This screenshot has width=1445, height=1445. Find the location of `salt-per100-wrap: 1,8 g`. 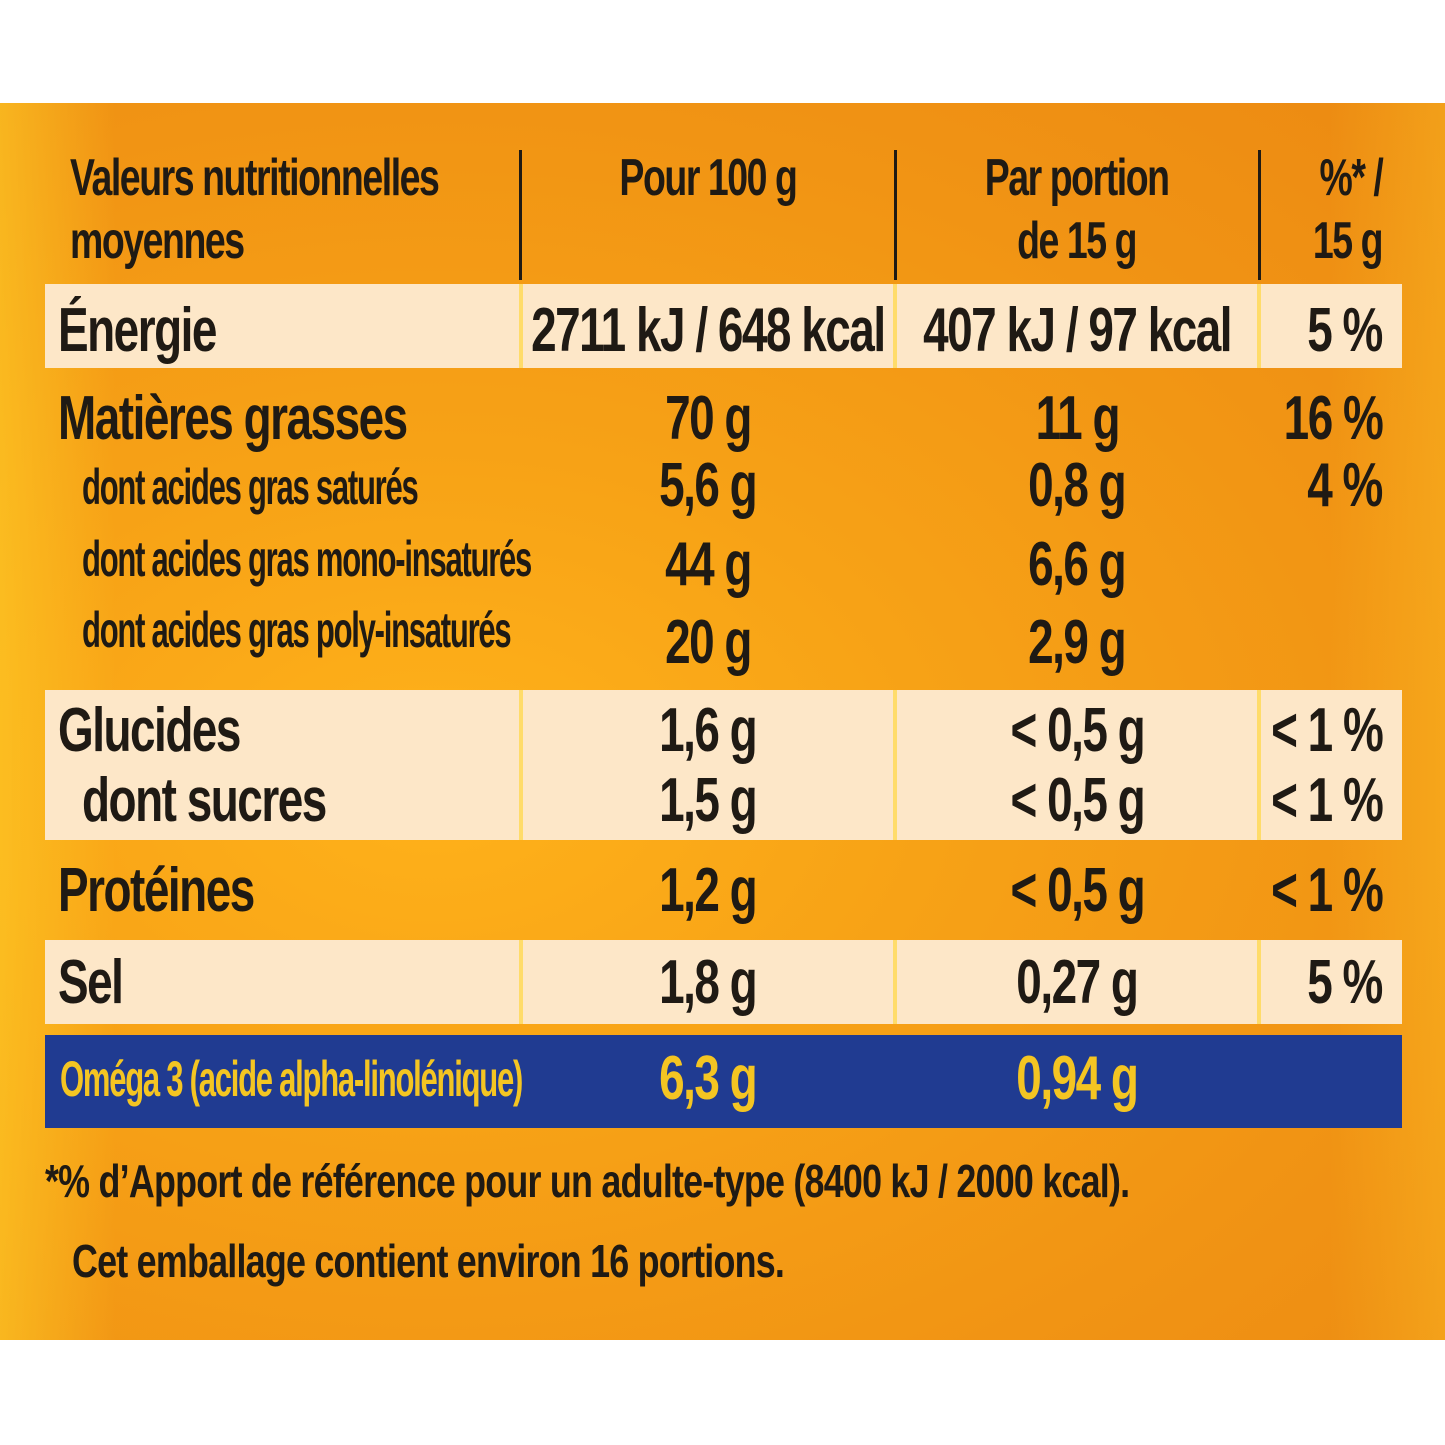

salt-per100-wrap: 1,8 g is located at coordinates (708, 983).